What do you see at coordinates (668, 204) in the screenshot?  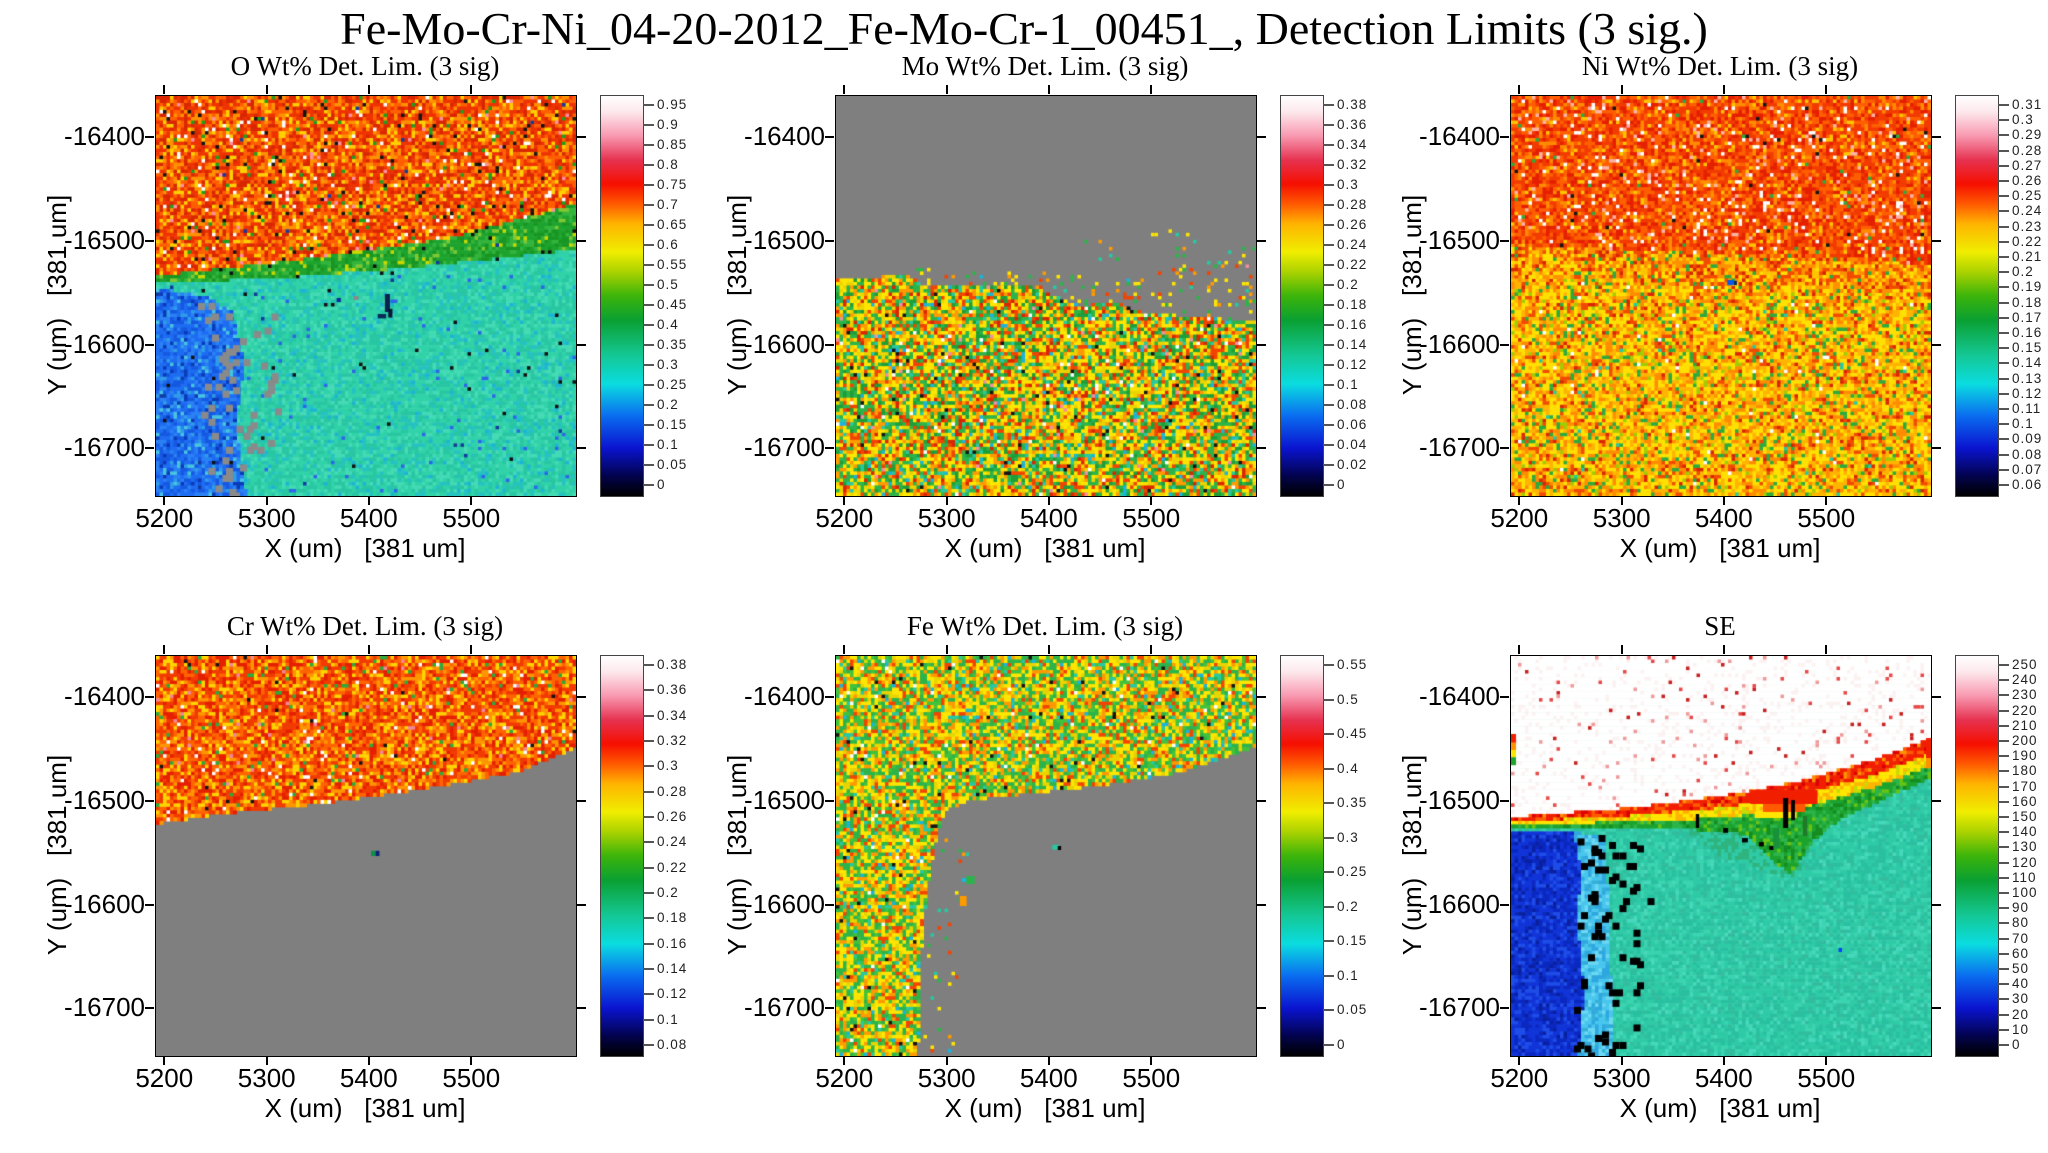 I see `colorbar-tick-label: 0.7` at bounding box center [668, 204].